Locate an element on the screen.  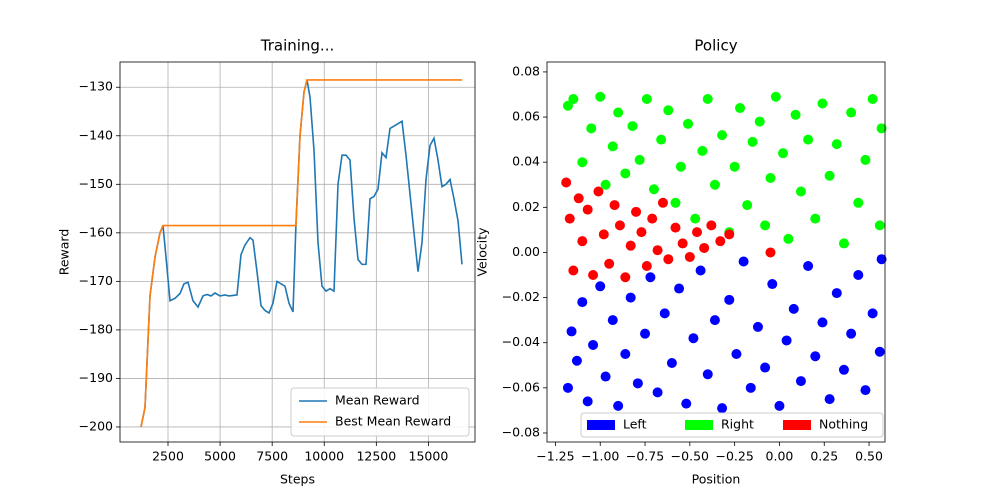
legend-label: Nothing is located at coordinates (843, 424).